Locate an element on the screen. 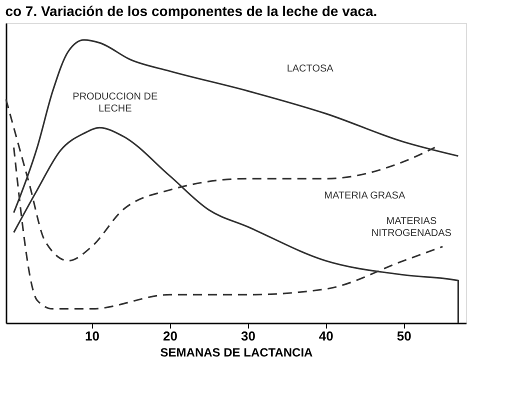 The width and height of the screenshot is (519, 409). x-tick-label: 40 is located at coordinates (326, 336).